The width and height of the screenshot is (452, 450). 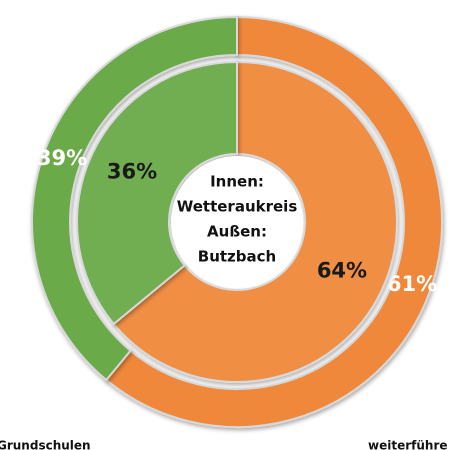 I want to click on center-text: Butzbach, so click(x=237, y=257).